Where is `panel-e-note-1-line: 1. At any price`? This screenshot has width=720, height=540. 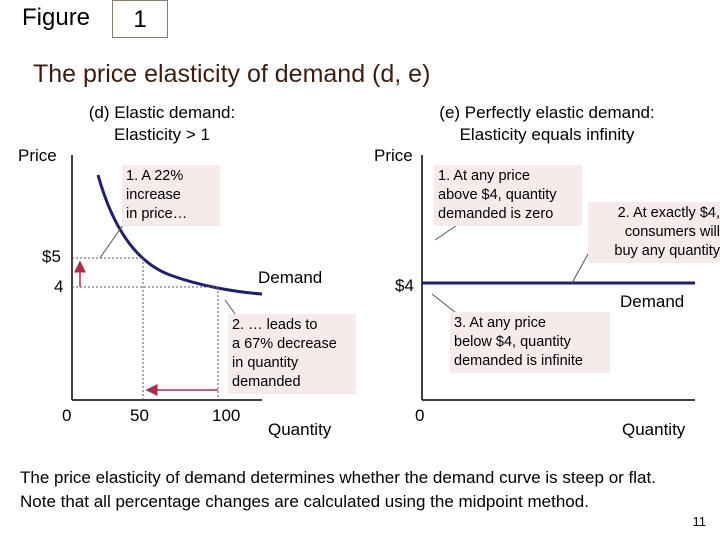 panel-e-note-1-line: 1. At any price is located at coordinates (484, 176).